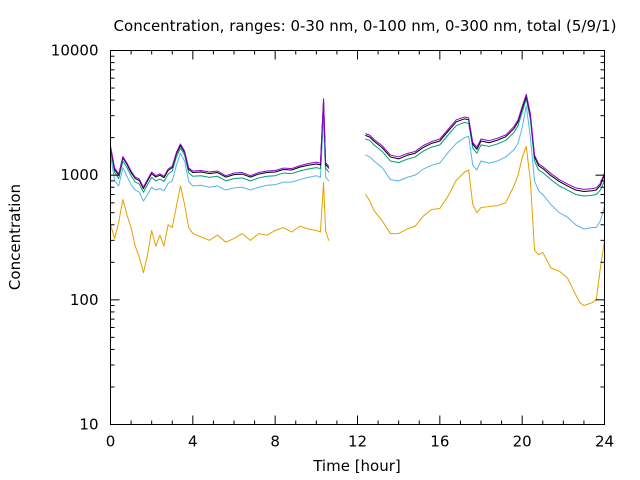 The height and width of the screenshot is (480, 640). I want to click on x-tick-label: 4, so click(193, 442).